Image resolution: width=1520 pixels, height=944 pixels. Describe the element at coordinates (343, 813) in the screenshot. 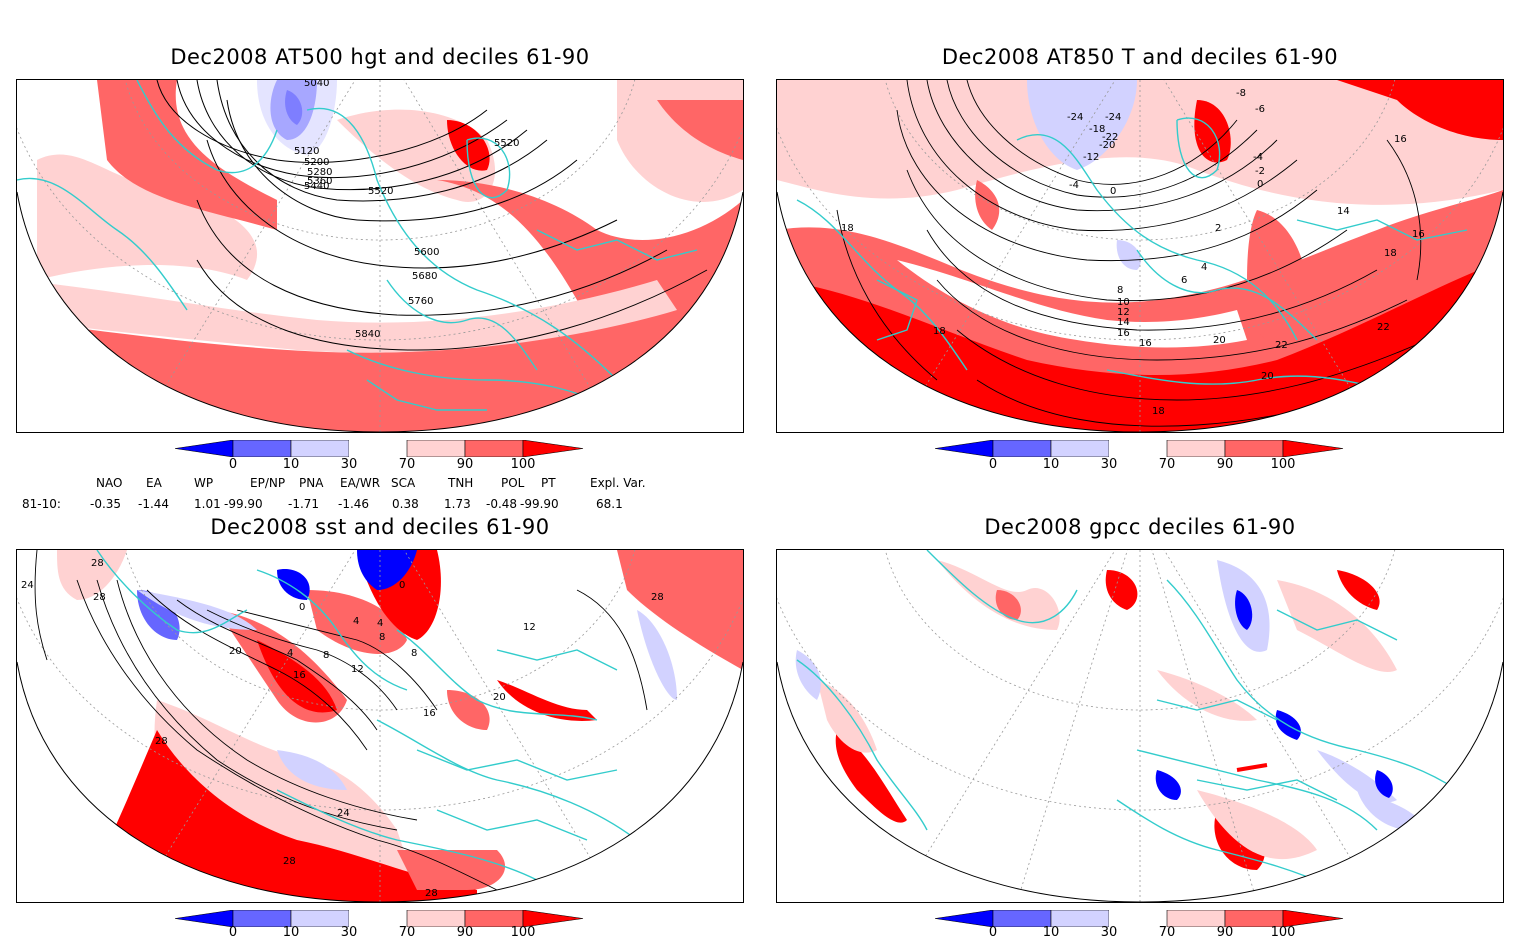

I see `contour-label: 24` at that location.